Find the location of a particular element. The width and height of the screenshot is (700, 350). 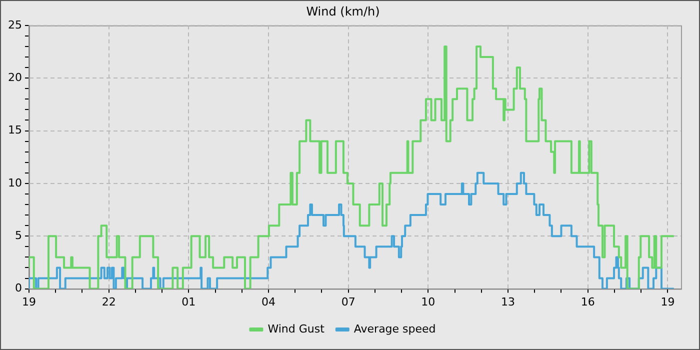

legend-label: Wind Gust is located at coordinates (297, 329).